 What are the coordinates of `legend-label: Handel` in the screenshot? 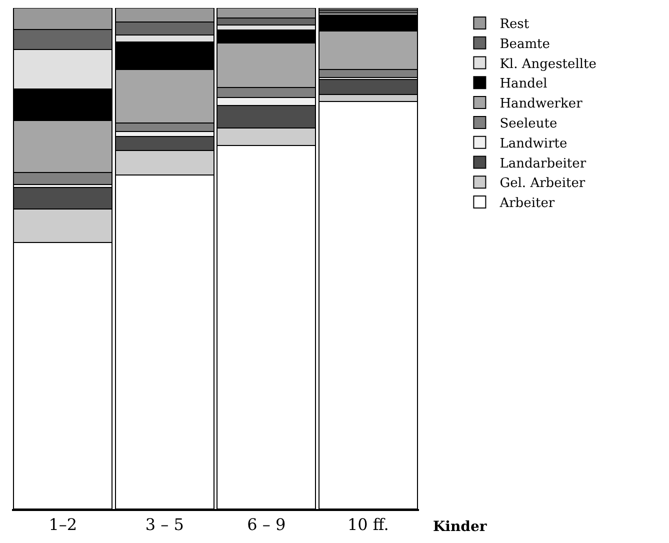 It's located at (524, 84).